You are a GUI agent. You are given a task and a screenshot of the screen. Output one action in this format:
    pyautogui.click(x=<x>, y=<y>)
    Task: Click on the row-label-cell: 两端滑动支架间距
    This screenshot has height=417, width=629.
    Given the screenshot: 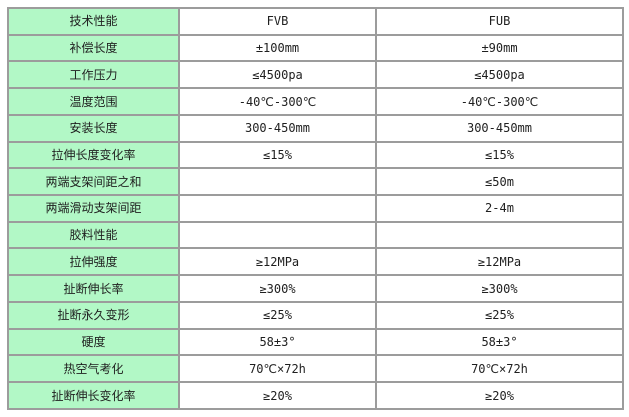 What is the action you would take?
    pyautogui.click(x=93, y=208)
    